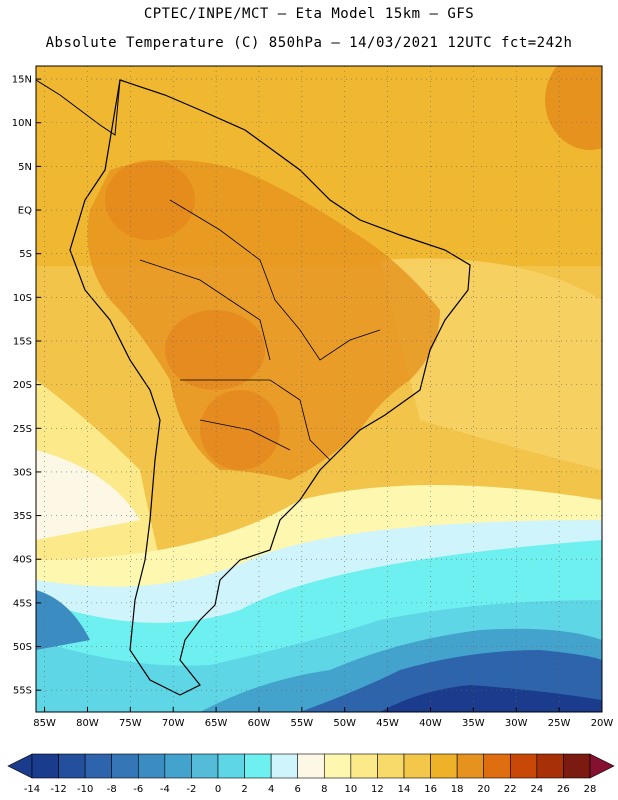 This screenshot has height=800, width=618. Describe the element at coordinates (173, 723) in the screenshot. I see `lon-label: 70W` at that location.